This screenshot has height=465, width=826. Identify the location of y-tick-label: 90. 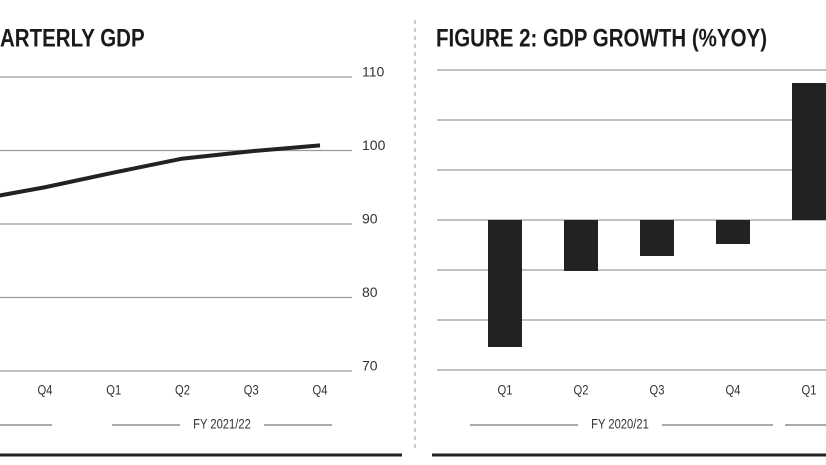
(370, 219).